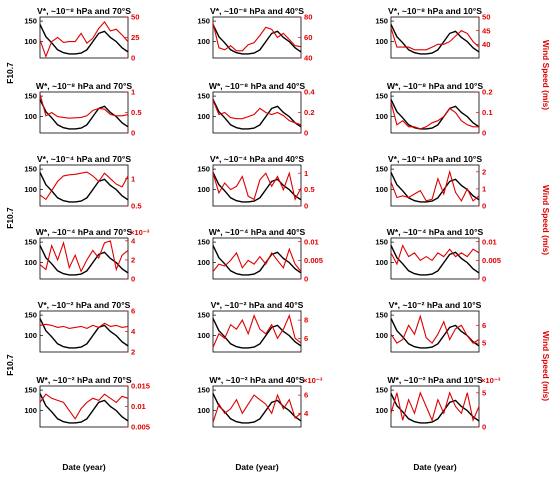  What do you see at coordinates (308, 37) in the screenshot?
I see `right-tick-label: 60` at bounding box center [308, 37].